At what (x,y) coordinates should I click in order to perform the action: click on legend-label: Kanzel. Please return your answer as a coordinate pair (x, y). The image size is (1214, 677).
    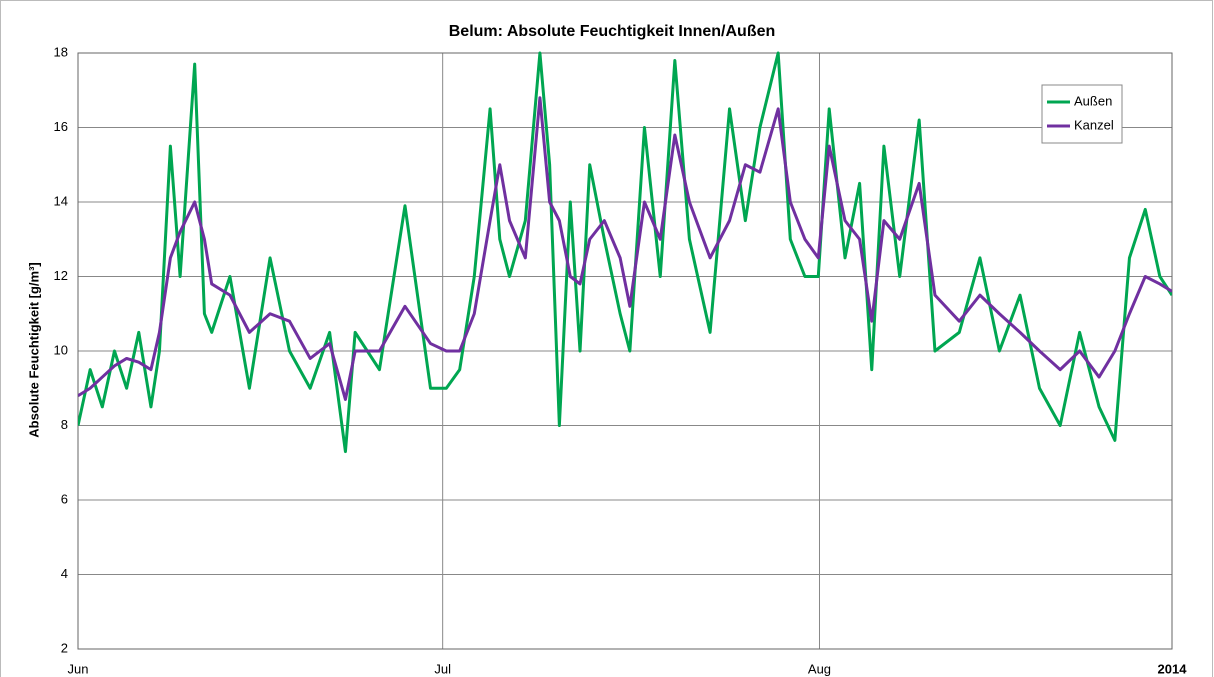
    Looking at the image, I should click on (1094, 124).